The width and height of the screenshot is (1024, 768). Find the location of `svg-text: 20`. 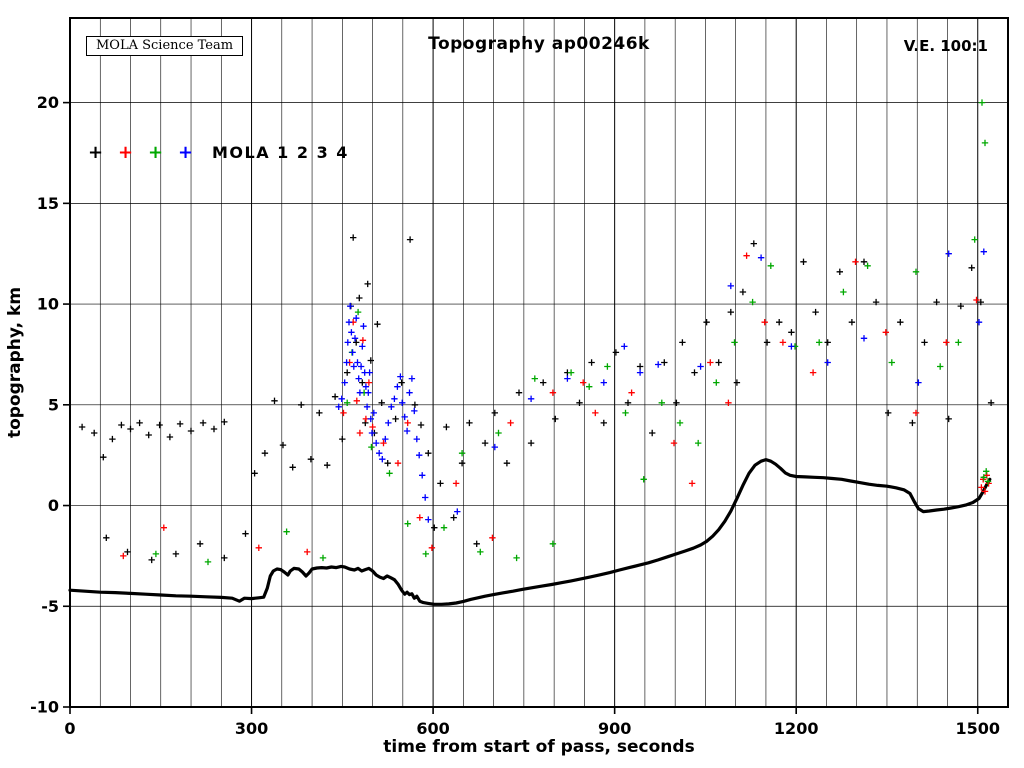

svg-text: 20 is located at coordinates (48, 102).